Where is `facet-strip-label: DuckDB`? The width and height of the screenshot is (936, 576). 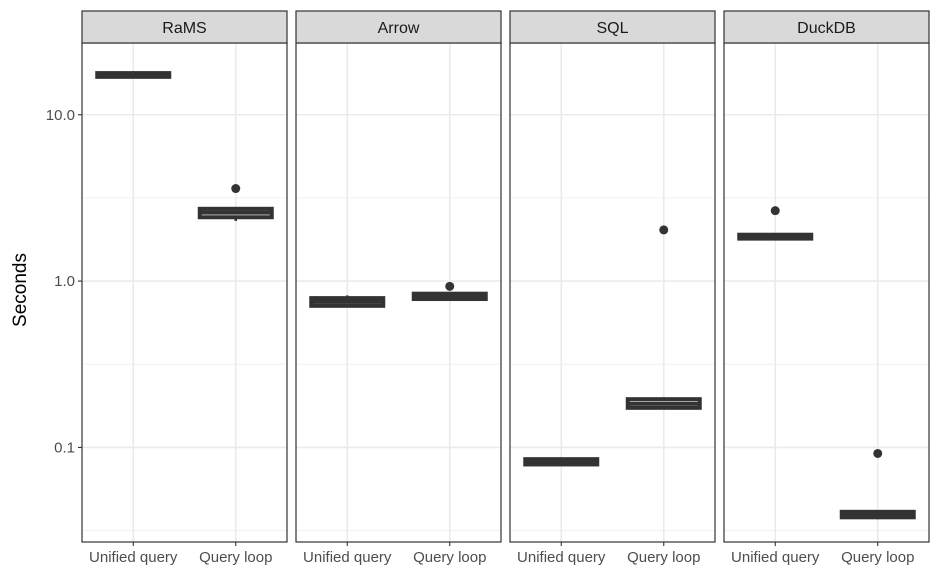
facet-strip-label: DuckDB is located at coordinates (826, 28).